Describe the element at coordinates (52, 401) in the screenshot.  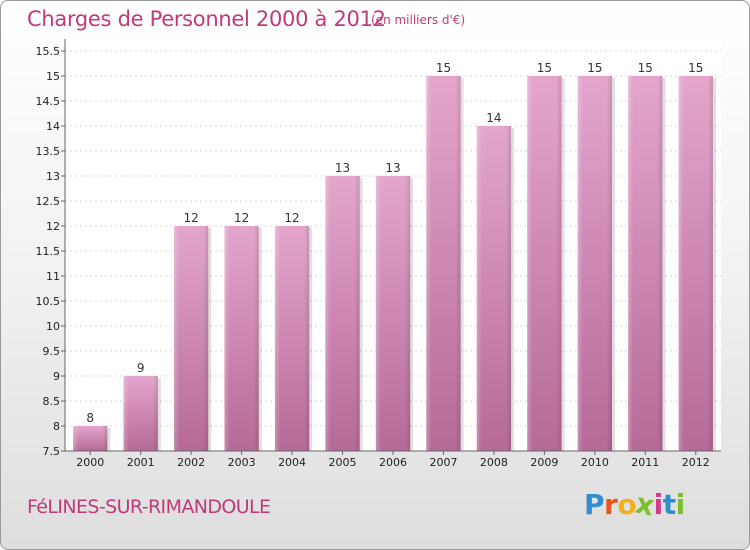
I see `y-tick-label: 8.5` at that location.